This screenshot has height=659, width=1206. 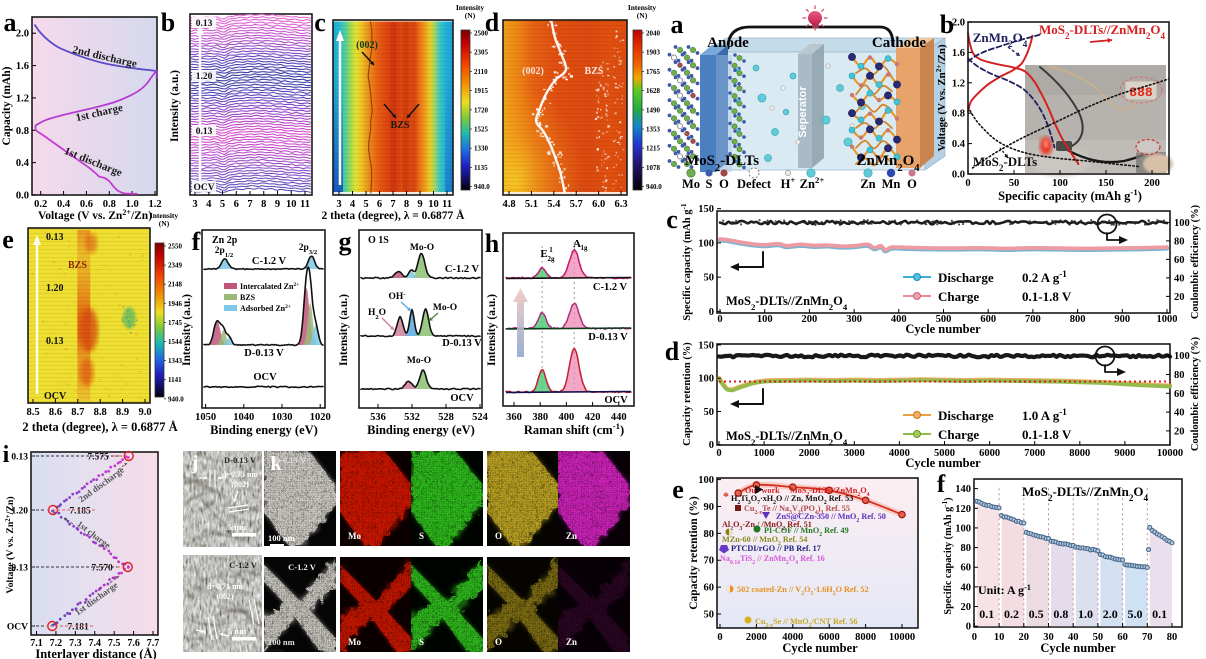 I want to click on svg-text: Capacity retention (%), so click(x=694, y=553).